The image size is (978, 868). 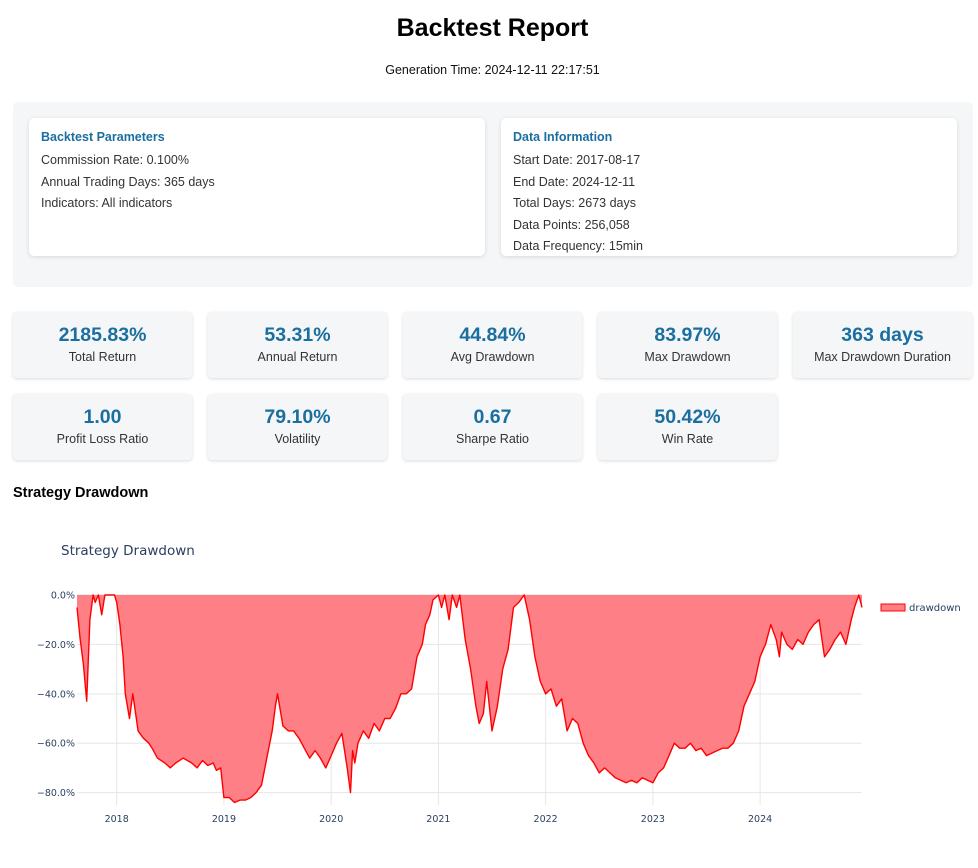 I want to click on metric-label: Sharpe Ratio, so click(x=492, y=439).